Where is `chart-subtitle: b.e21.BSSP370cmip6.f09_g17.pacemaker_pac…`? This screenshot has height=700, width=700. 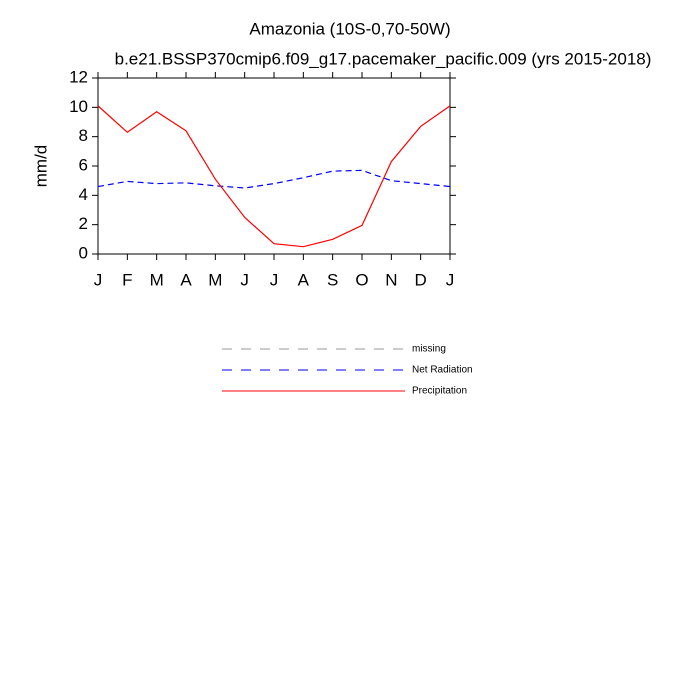 chart-subtitle: b.e21.BSSP370cmip6.f09_g17.pacemaker_pac… is located at coordinates (383, 58).